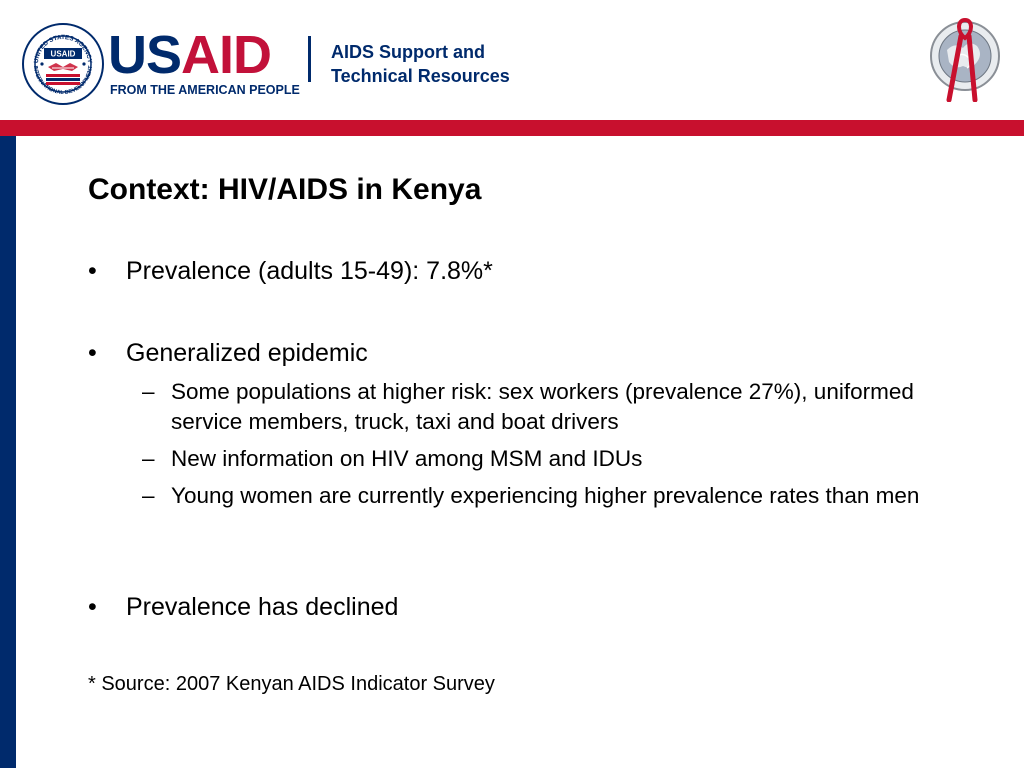  Describe the element at coordinates (8, 452) in the screenshot. I see `left-accent-bar` at that location.